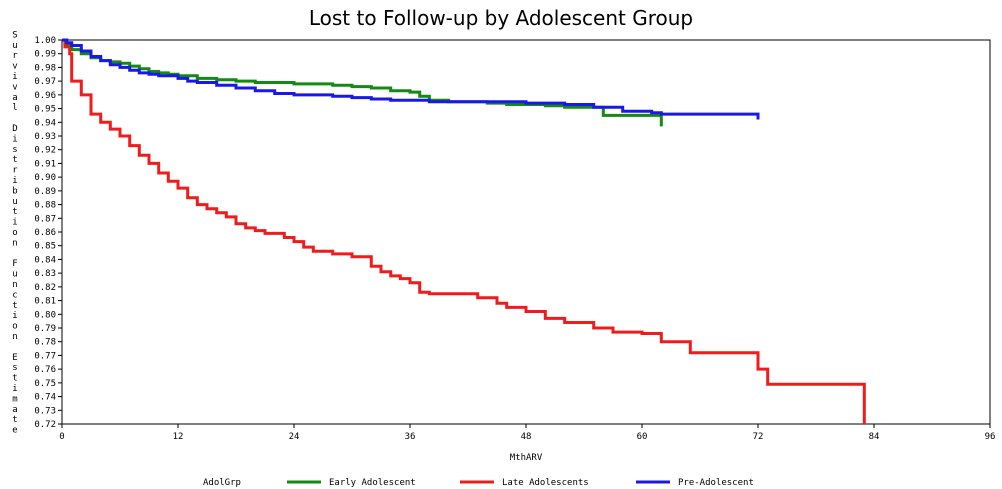 This screenshot has width=1002, height=489. What do you see at coordinates (45, 398) in the screenshot?
I see `y-tick-label: 0.74` at bounding box center [45, 398].